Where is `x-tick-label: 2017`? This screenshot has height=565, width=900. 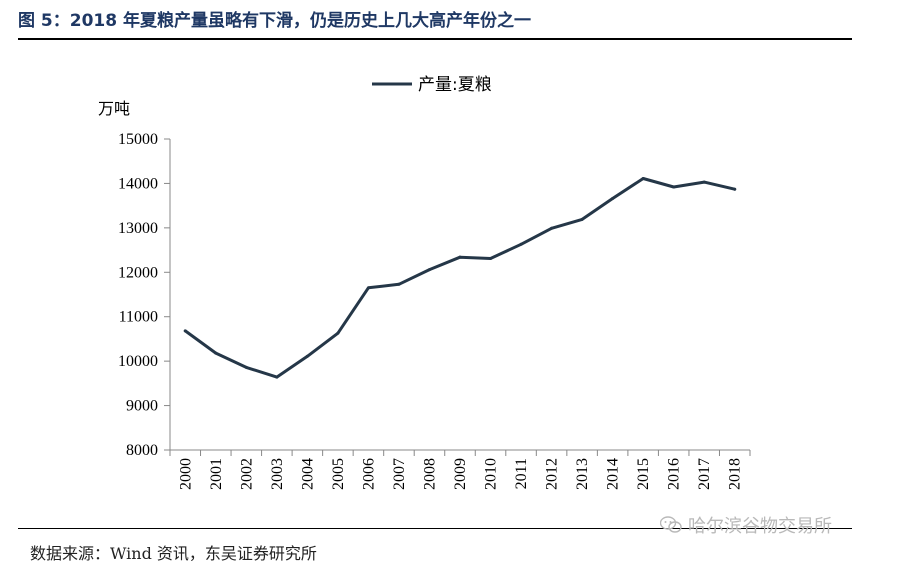
x-tick-label: 2017 is located at coordinates (704, 474).